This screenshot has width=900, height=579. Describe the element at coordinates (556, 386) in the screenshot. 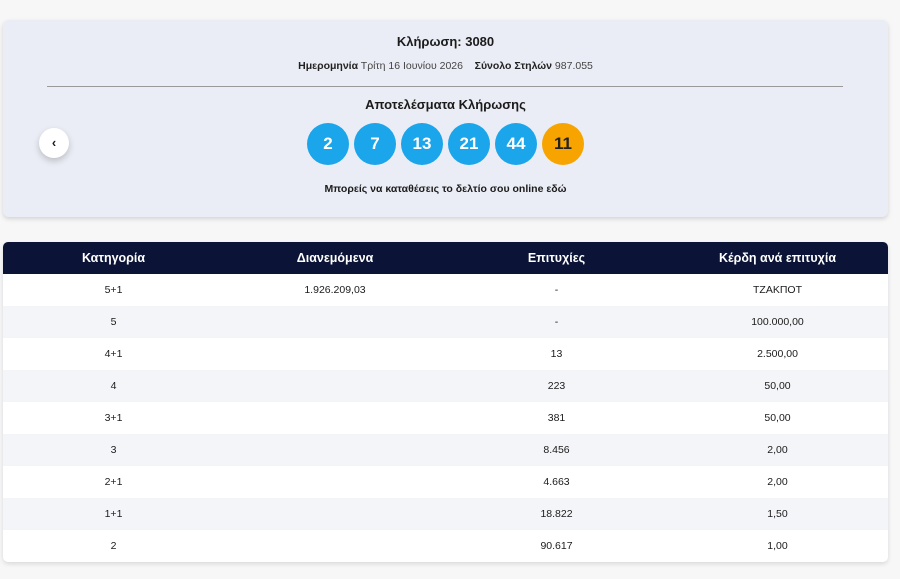

I see `winners-cell: 223` at that location.